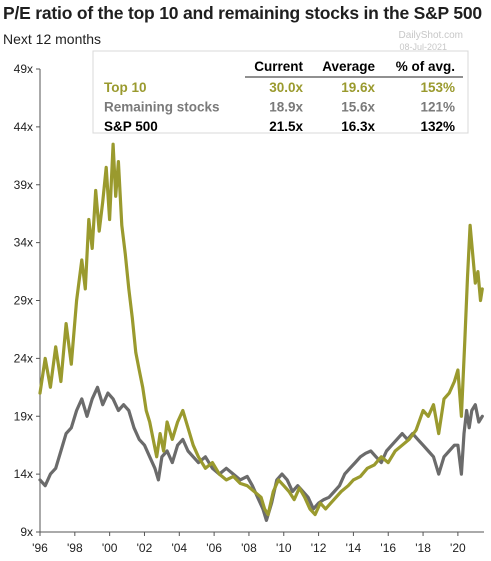  Describe the element at coordinates (286, 107) in the screenshot. I see `table-cell: 18.9x` at that location.